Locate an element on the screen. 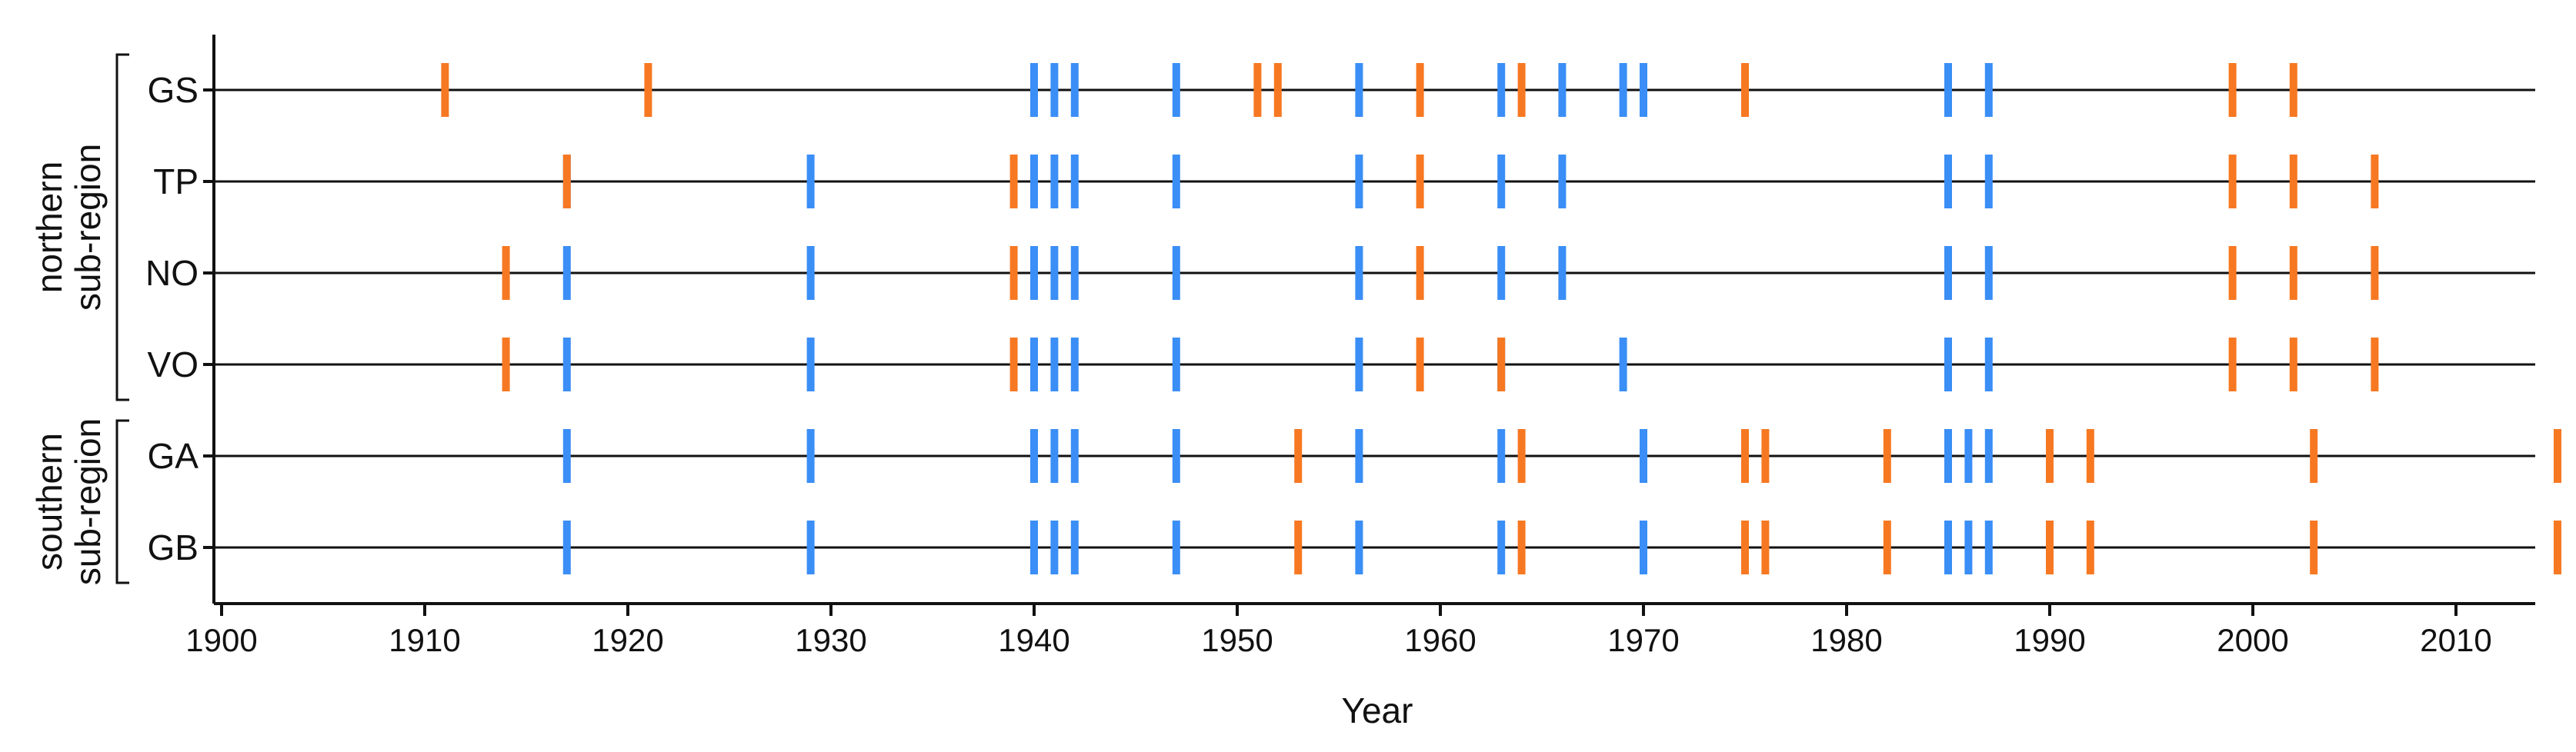  blue-event-mark-gb-1985 is located at coordinates (1948, 547).